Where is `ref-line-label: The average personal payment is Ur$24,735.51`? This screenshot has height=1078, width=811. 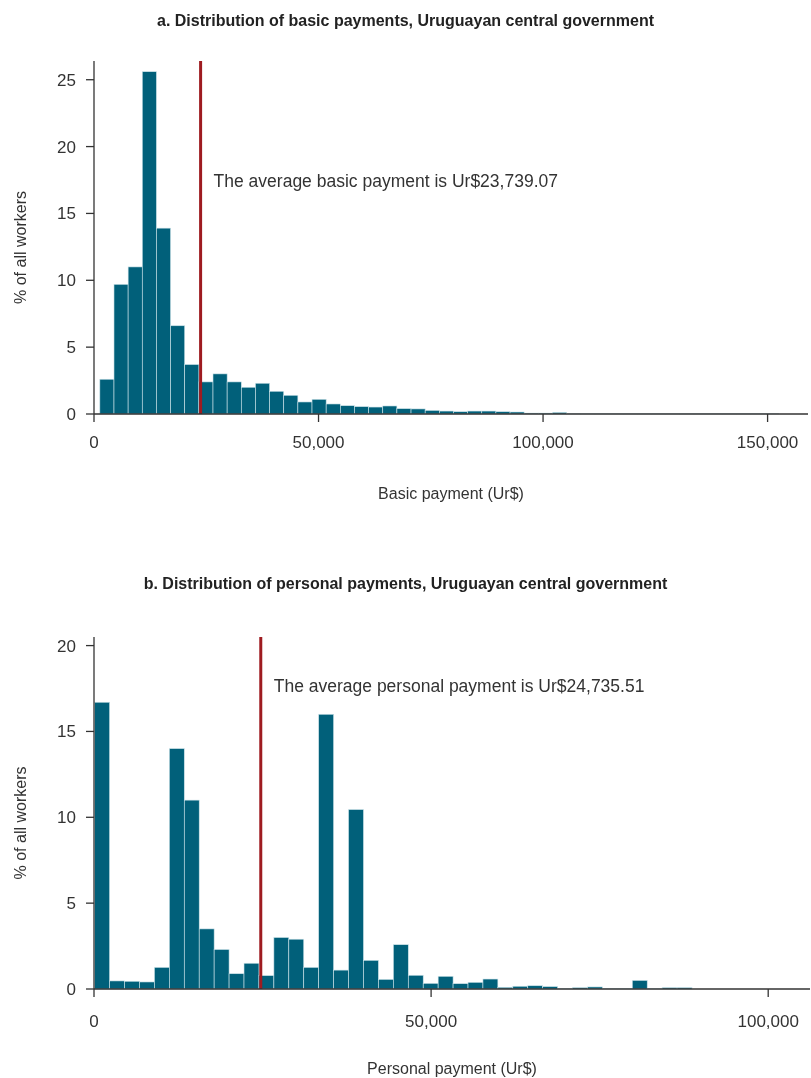 ref-line-label: The average personal payment is Ur$24,735.51 is located at coordinates (459, 686).